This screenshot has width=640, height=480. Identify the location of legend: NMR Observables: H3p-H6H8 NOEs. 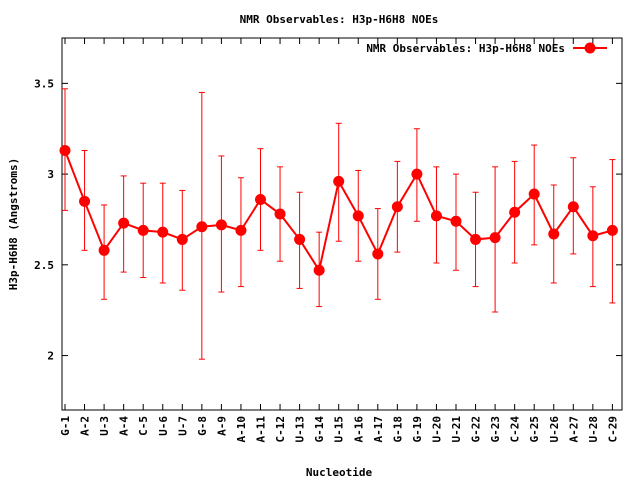
(486, 48).